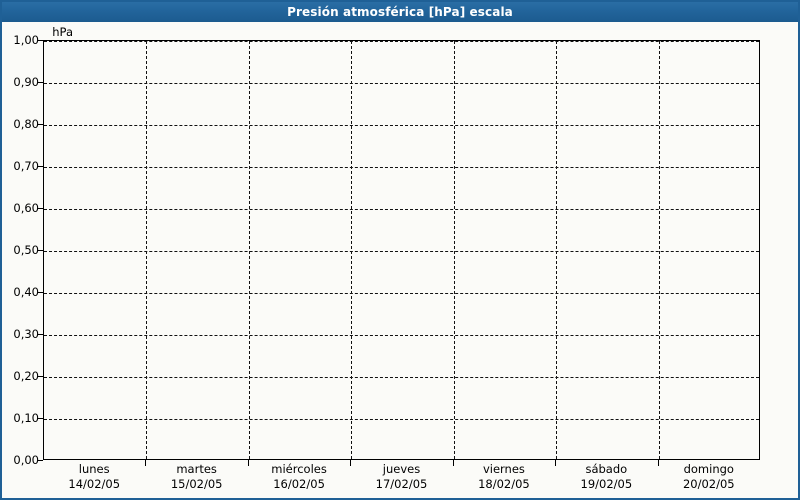 This screenshot has height=500, width=800. What do you see at coordinates (26, 334) in the screenshot?
I see `y-axis-tick-label: 0,30` at bounding box center [26, 334].